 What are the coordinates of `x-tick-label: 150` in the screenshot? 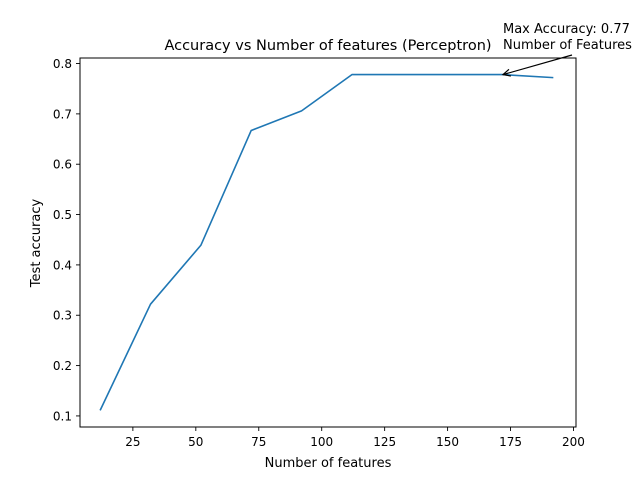 It's located at (447, 442).